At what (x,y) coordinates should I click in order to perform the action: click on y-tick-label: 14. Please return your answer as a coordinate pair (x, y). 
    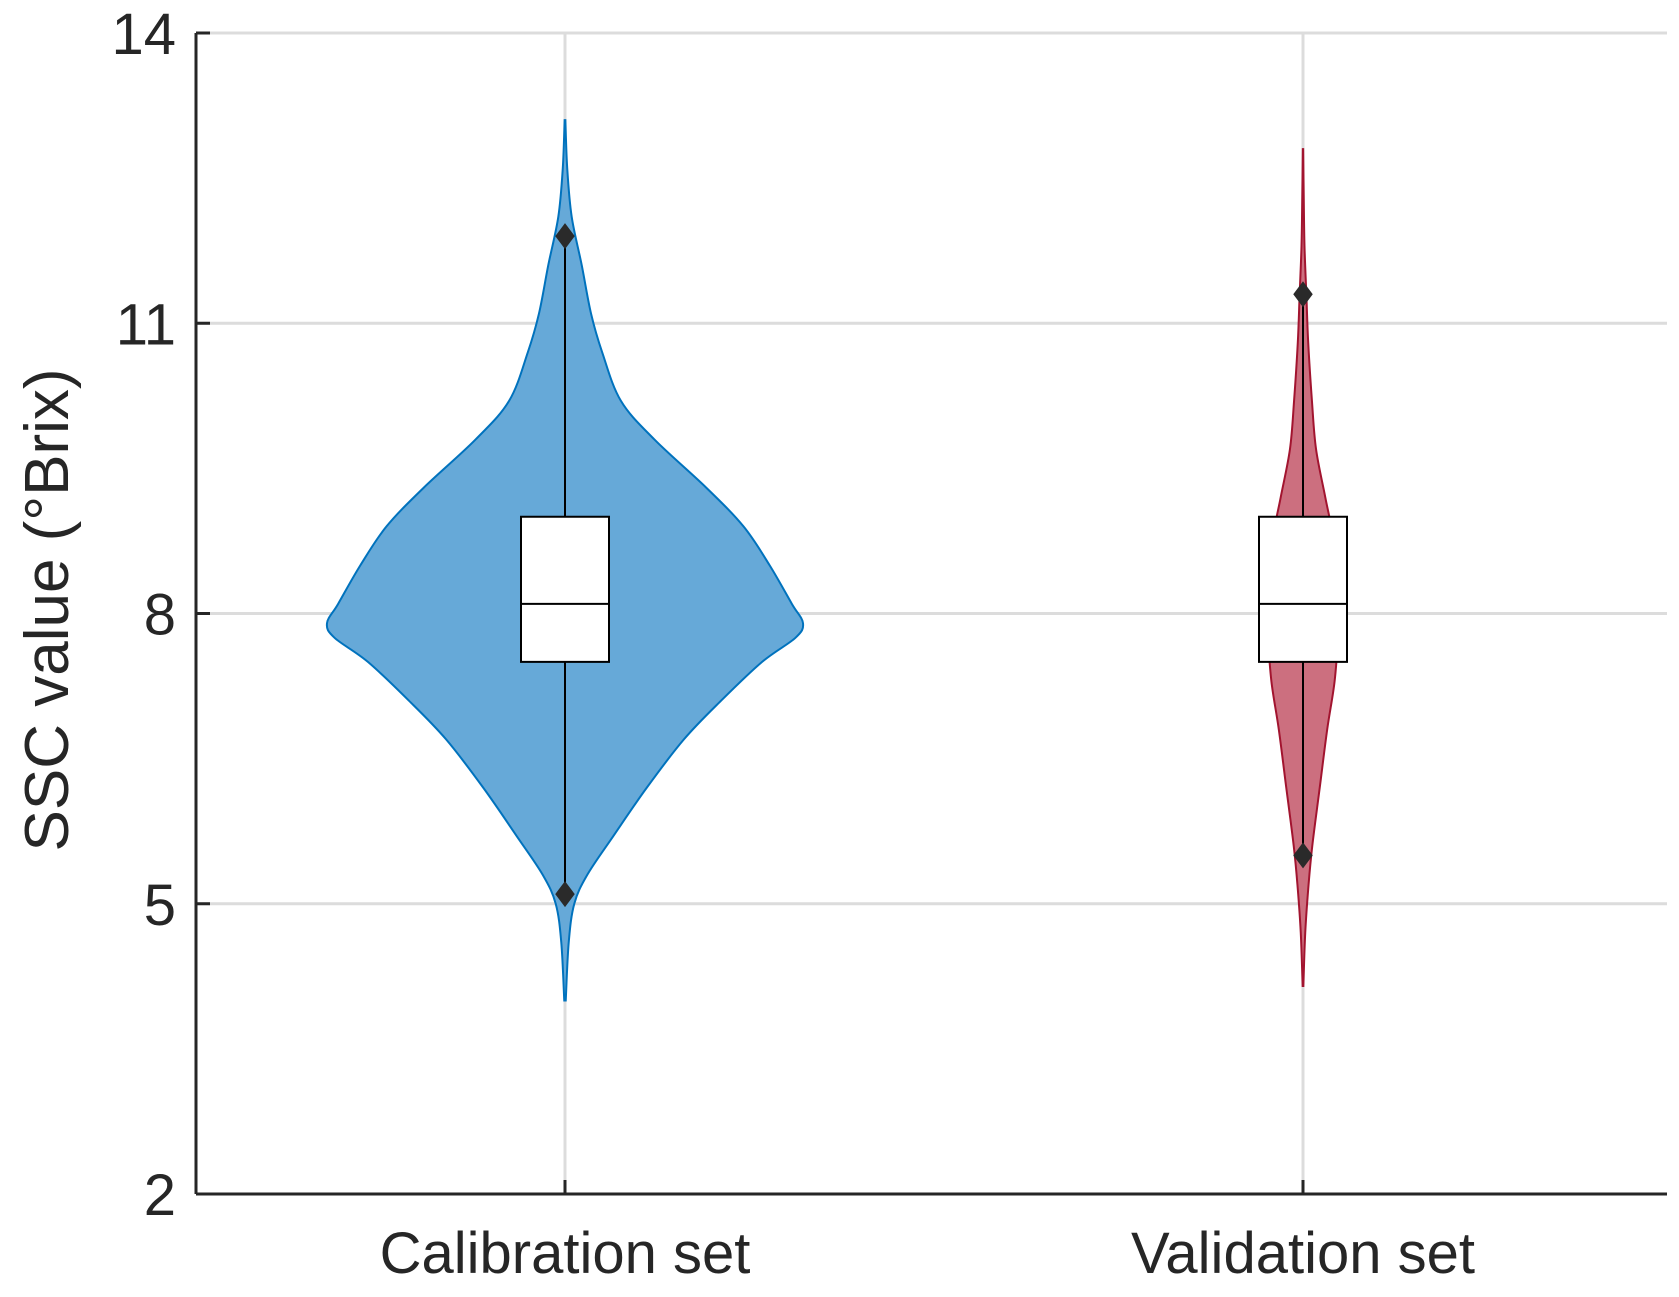
    Looking at the image, I should click on (143, 34).